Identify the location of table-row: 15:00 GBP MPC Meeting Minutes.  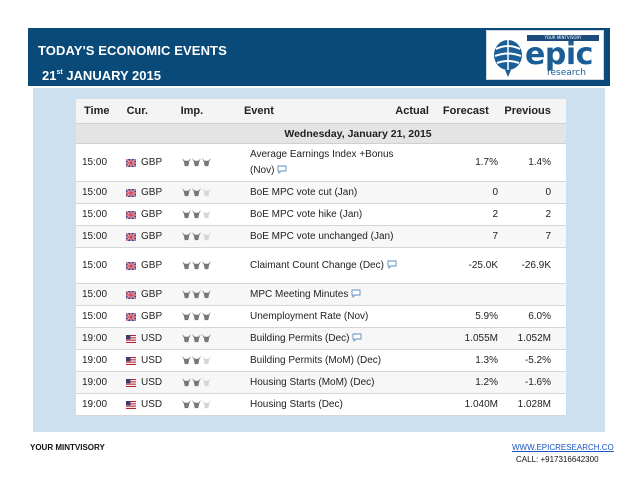
(321, 295).